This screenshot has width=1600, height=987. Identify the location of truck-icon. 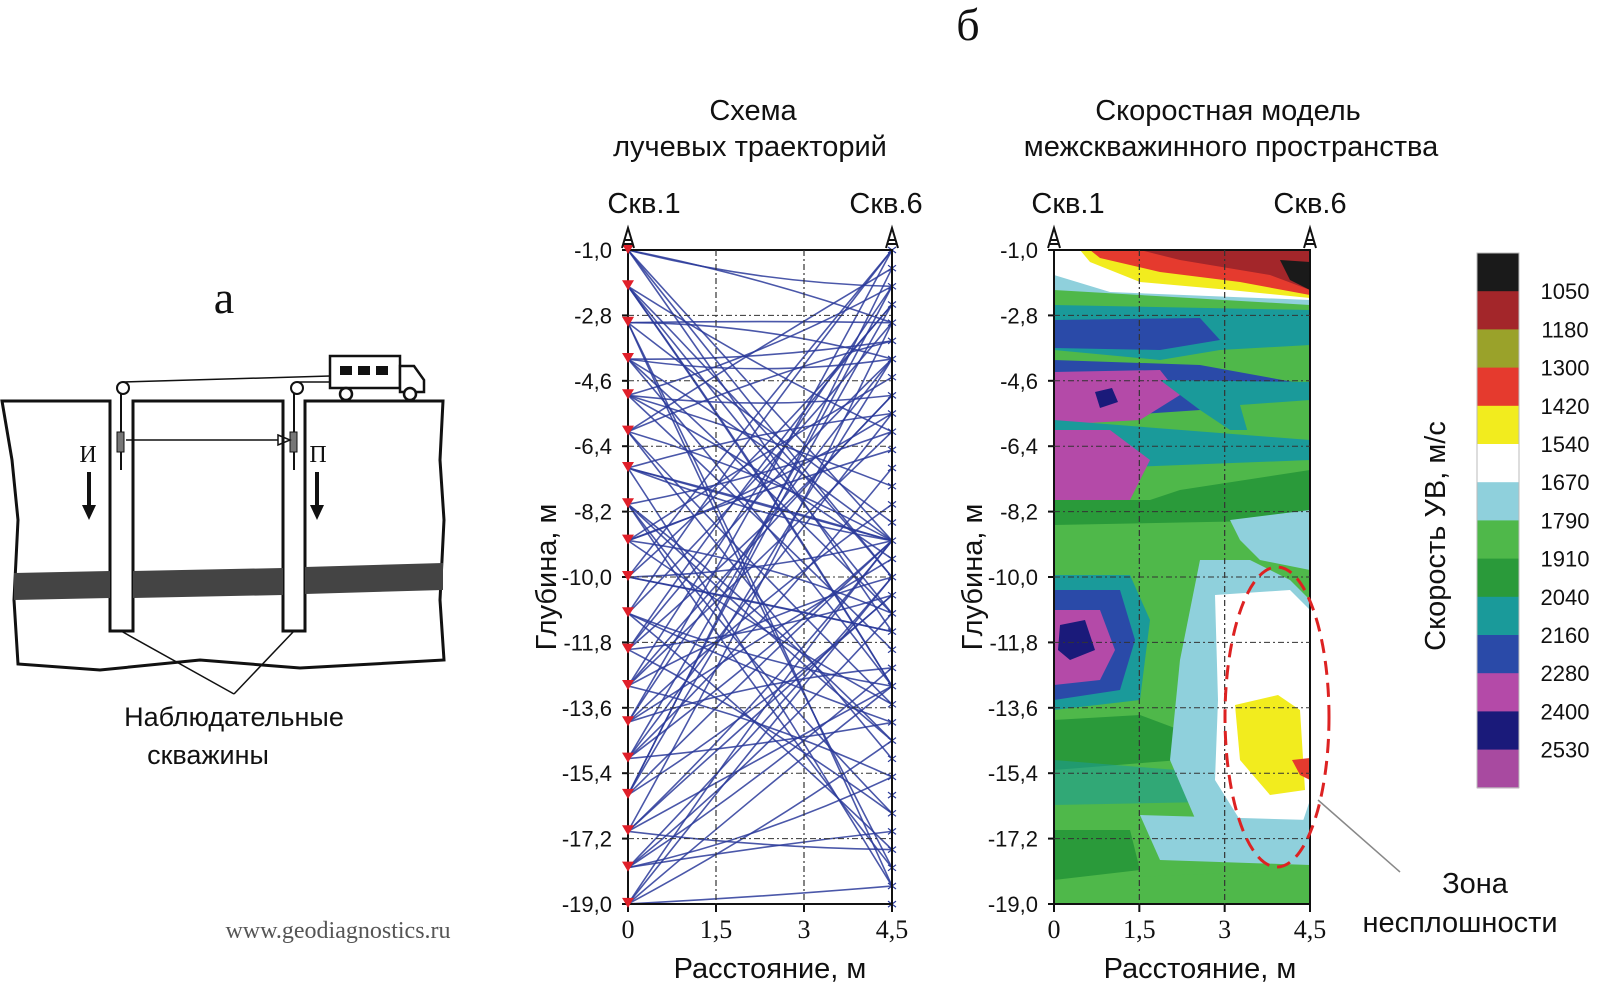
(377, 378).